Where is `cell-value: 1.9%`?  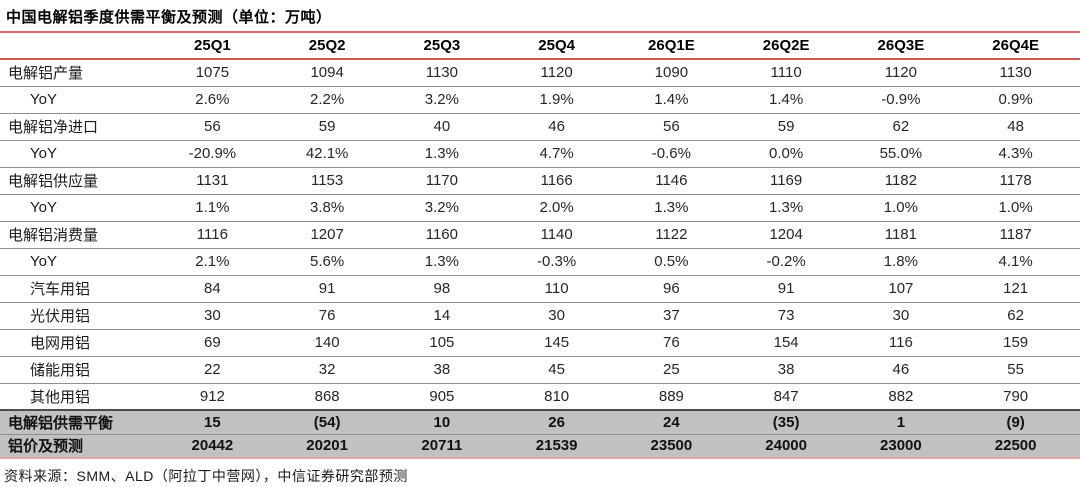 cell-value: 1.9% is located at coordinates (556, 99).